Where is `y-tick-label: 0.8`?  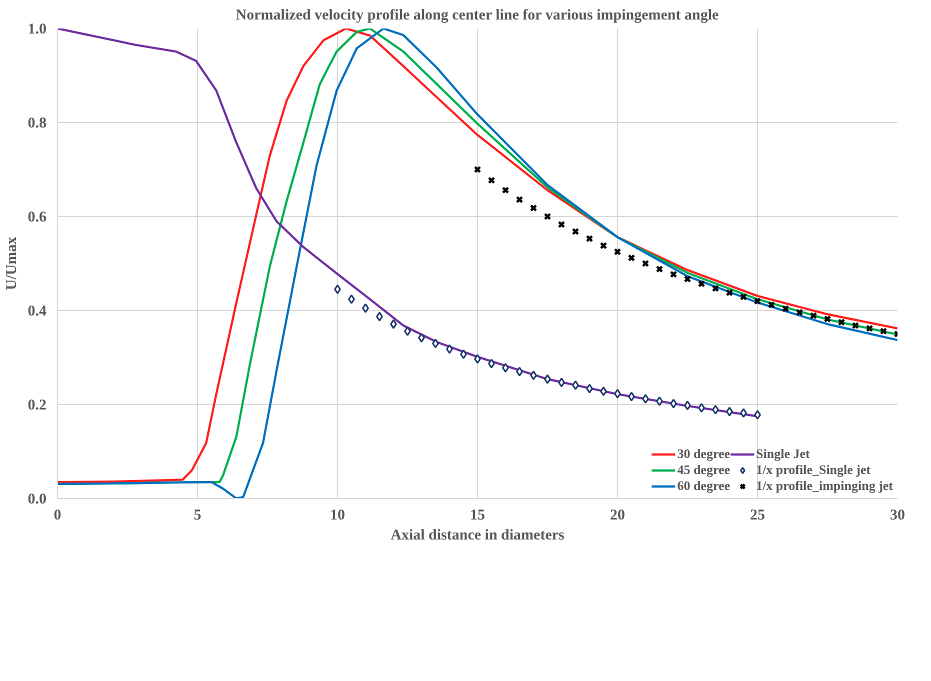 y-tick-label: 0.8 is located at coordinates (37, 124).